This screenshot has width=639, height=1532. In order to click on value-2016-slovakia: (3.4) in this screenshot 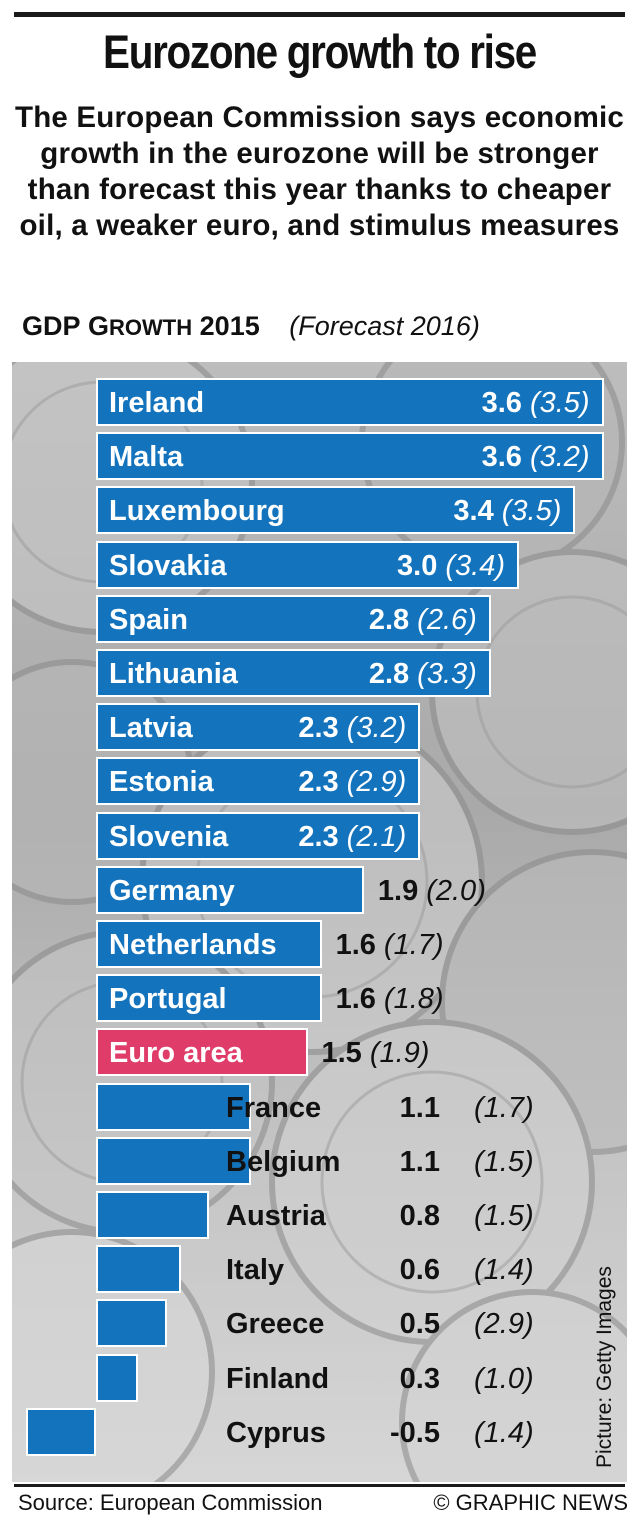, I will do `click(475, 565)`.